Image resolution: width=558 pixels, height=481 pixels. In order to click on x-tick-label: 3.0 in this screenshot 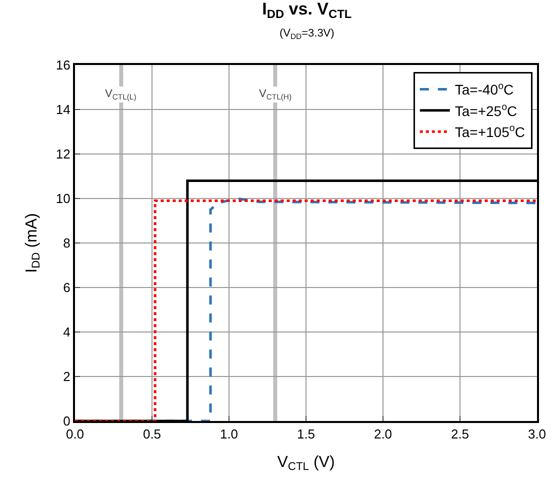, I will do `click(537, 434)`.